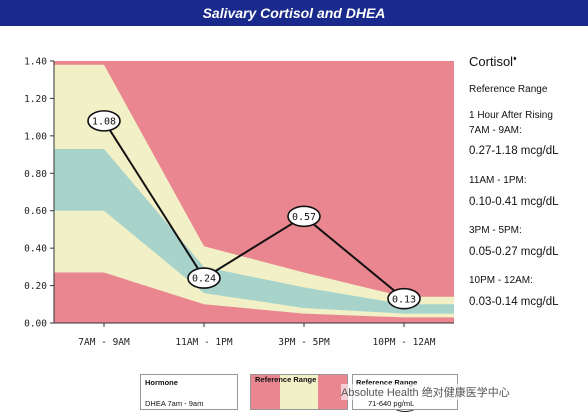 This screenshot has height=412, width=588. I want to click on x-tick-label: 10PM - 12AM, so click(404, 342).